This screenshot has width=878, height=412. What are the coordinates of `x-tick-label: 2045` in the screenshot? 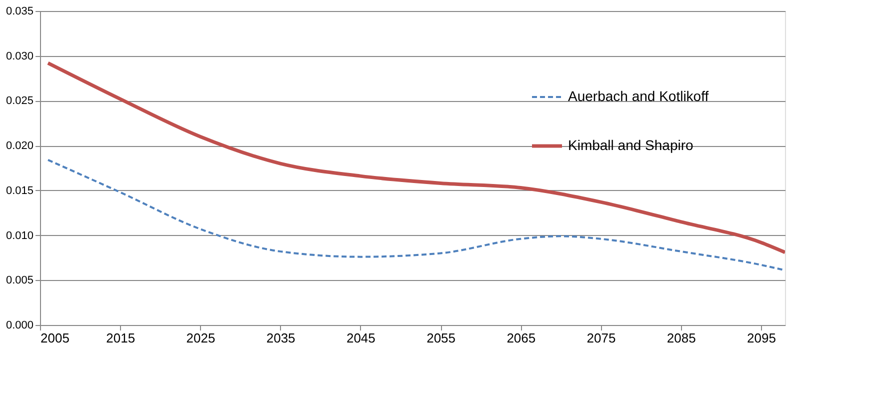 It's located at (361, 338).